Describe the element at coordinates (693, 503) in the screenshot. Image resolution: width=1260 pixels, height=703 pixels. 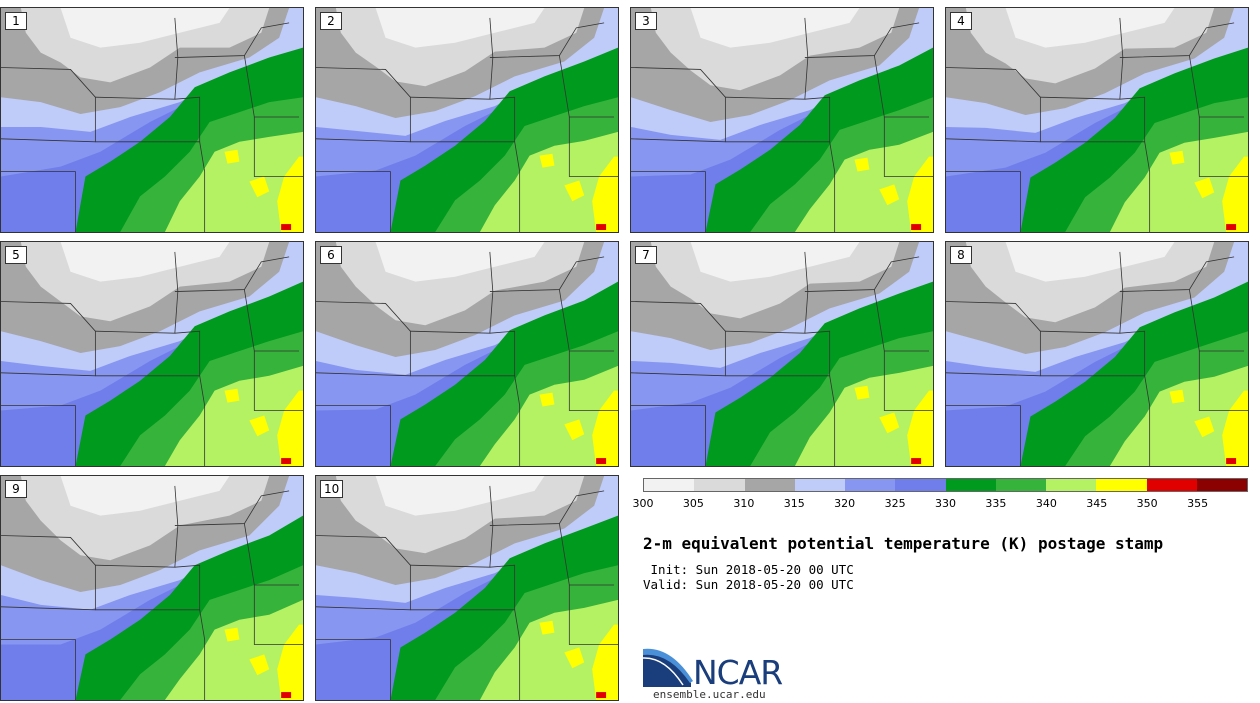
I see `scale-tick-label: 305` at that location.